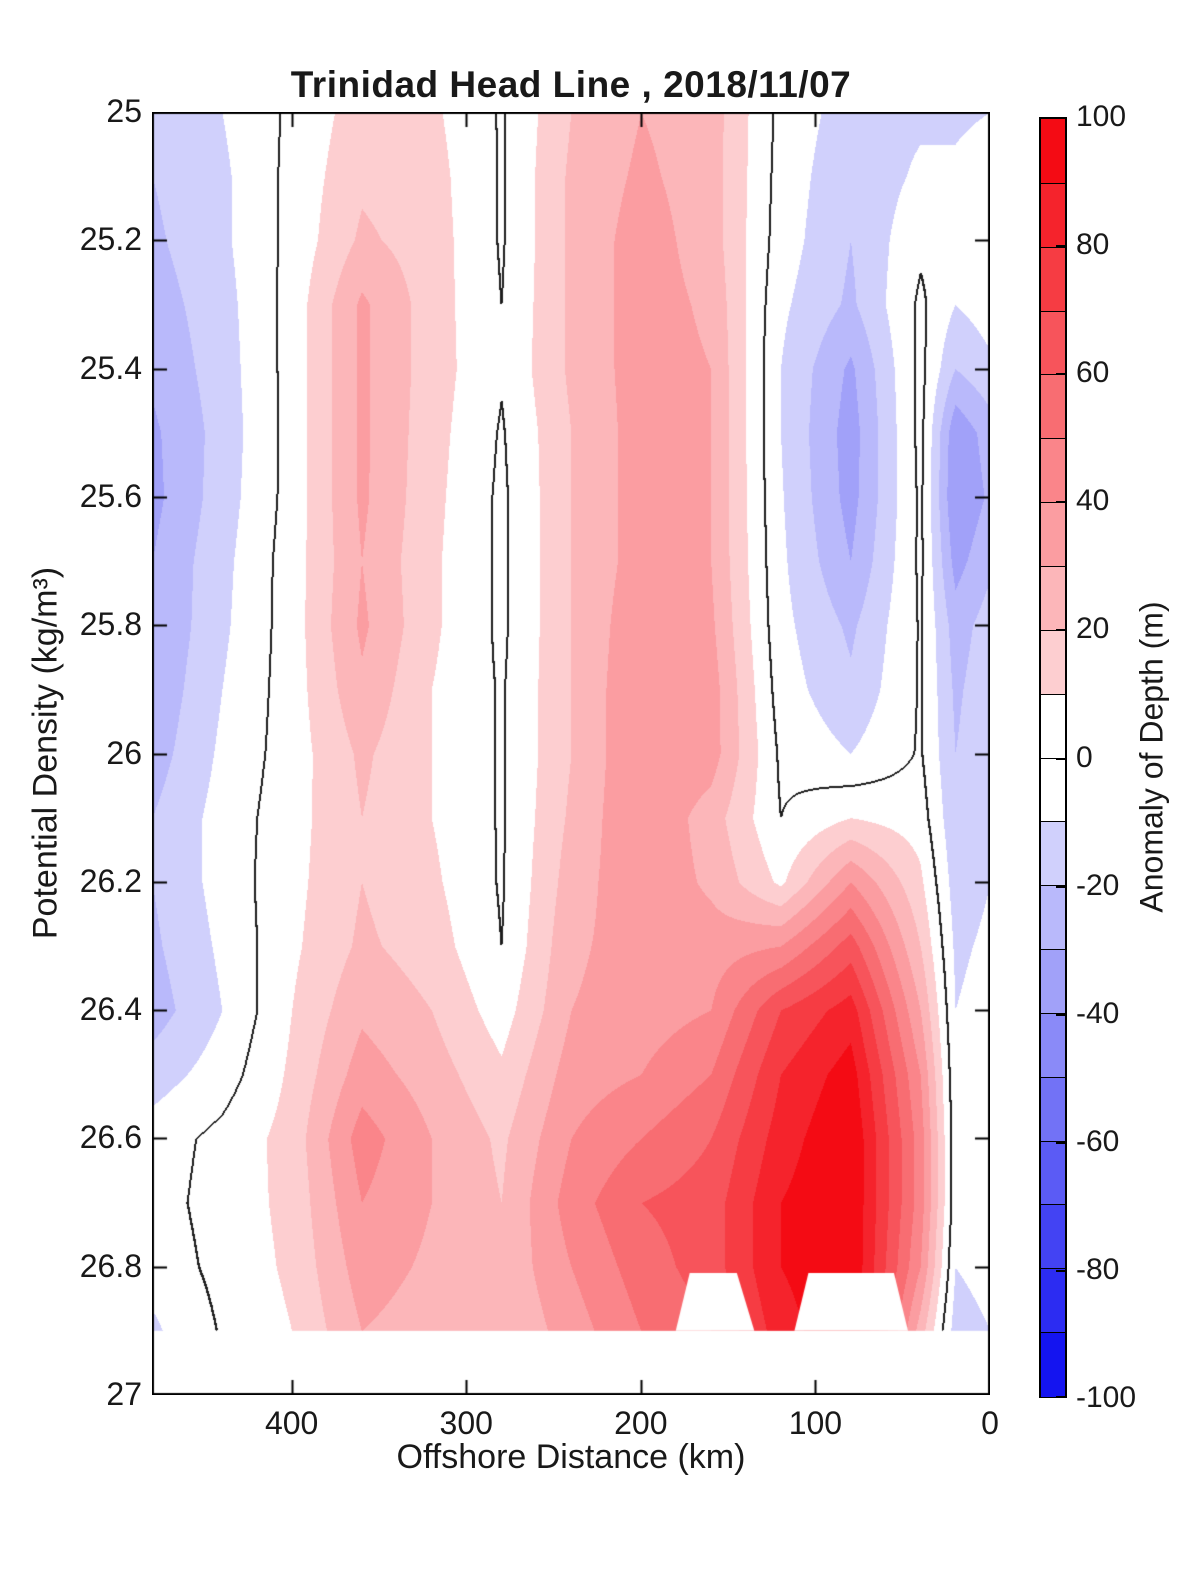  Describe the element at coordinates (124, 111) in the screenshot. I see `y-tick-label: 25` at that location.